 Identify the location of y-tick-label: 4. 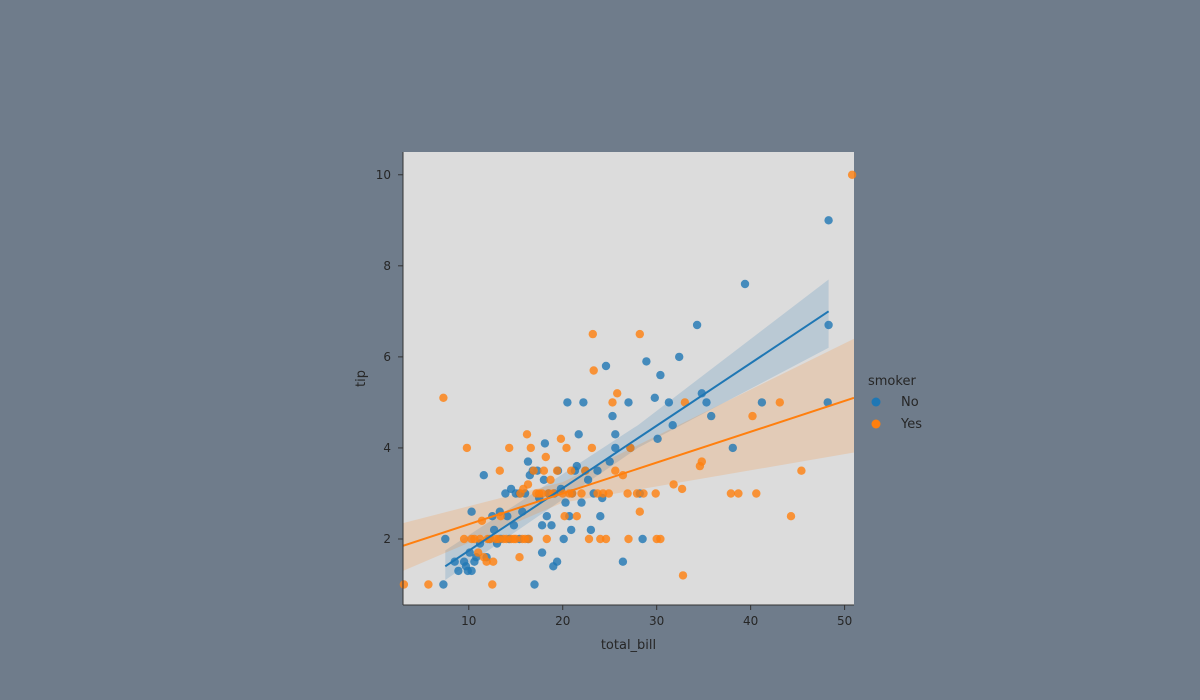
(387, 448).